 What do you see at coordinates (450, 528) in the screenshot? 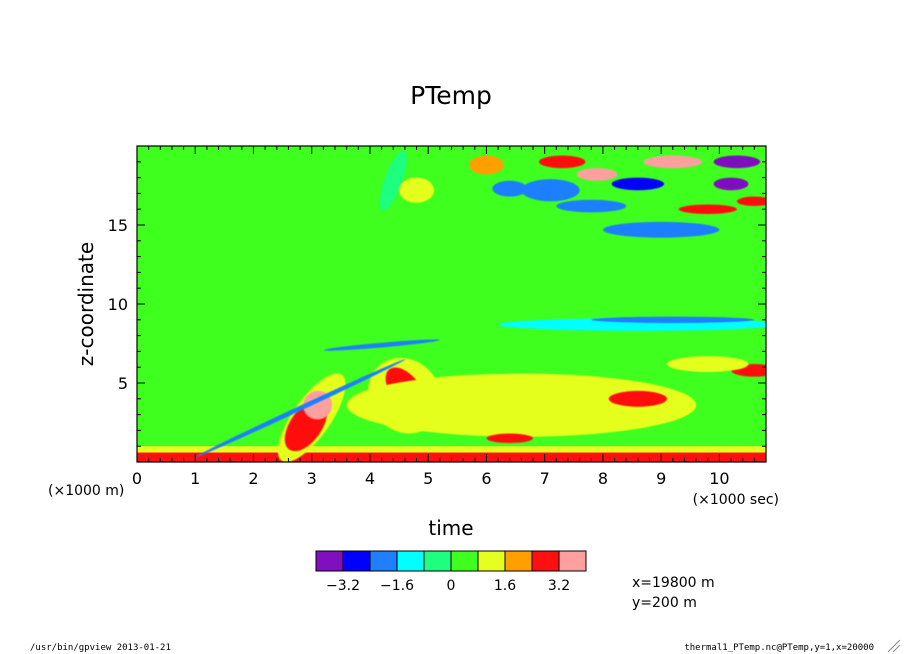
I see `x-axis-label: time` at bounding box center [450, 528].